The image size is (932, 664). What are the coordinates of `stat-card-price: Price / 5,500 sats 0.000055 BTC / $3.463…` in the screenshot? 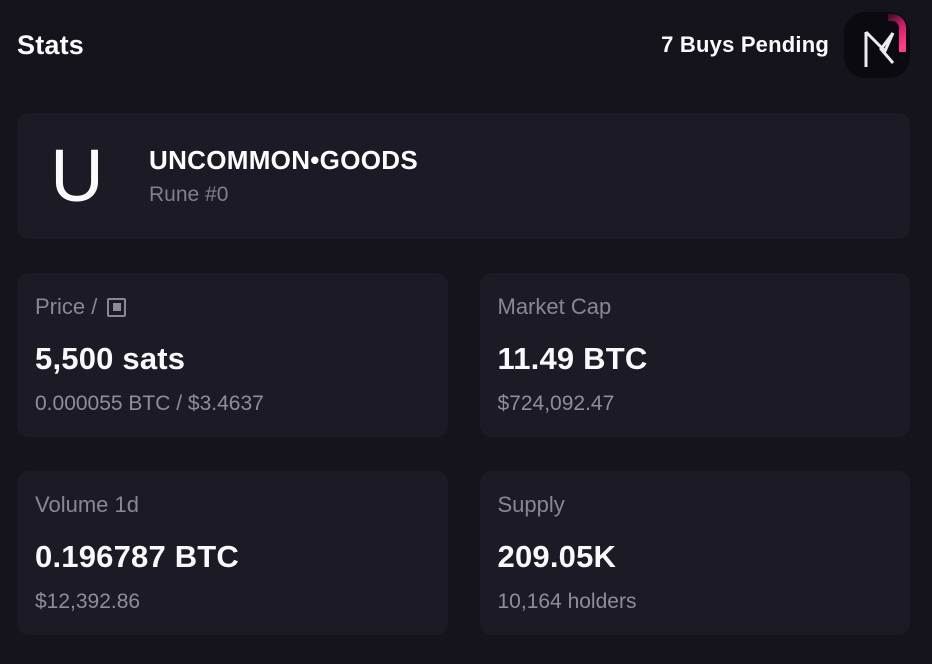 It's located at (232, 355).